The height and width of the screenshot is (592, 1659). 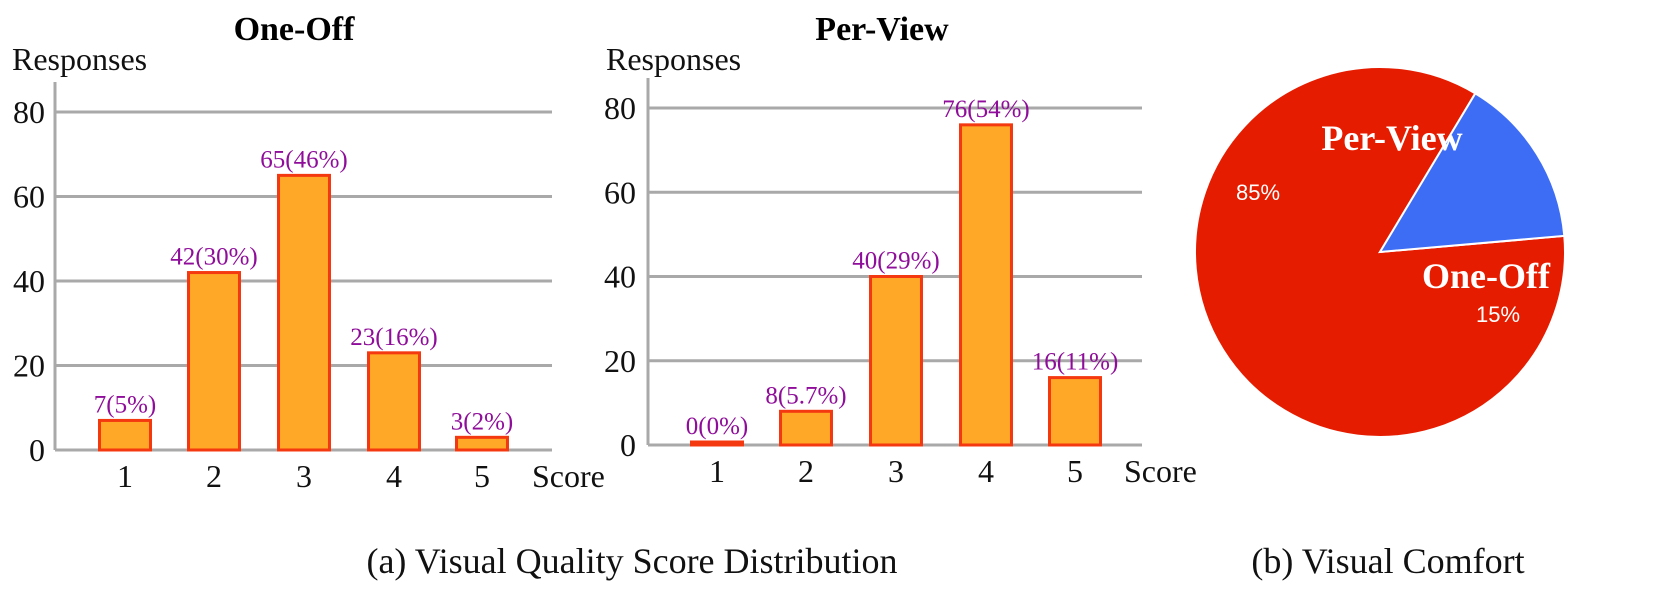 What do you see at coordinates (1258, 192) in the screenshot?
I see `pie-percent-per-view: 85%` at bounding box center [1258, 192].